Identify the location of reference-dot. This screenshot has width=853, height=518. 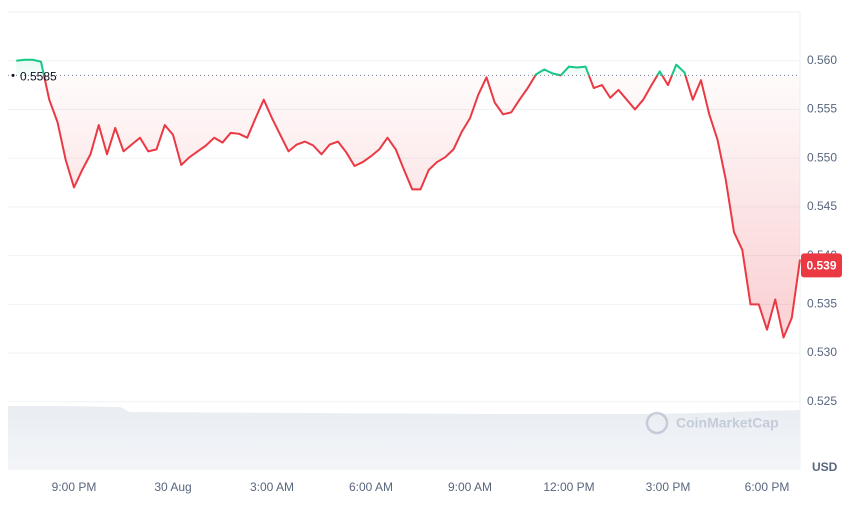
(13, 75).